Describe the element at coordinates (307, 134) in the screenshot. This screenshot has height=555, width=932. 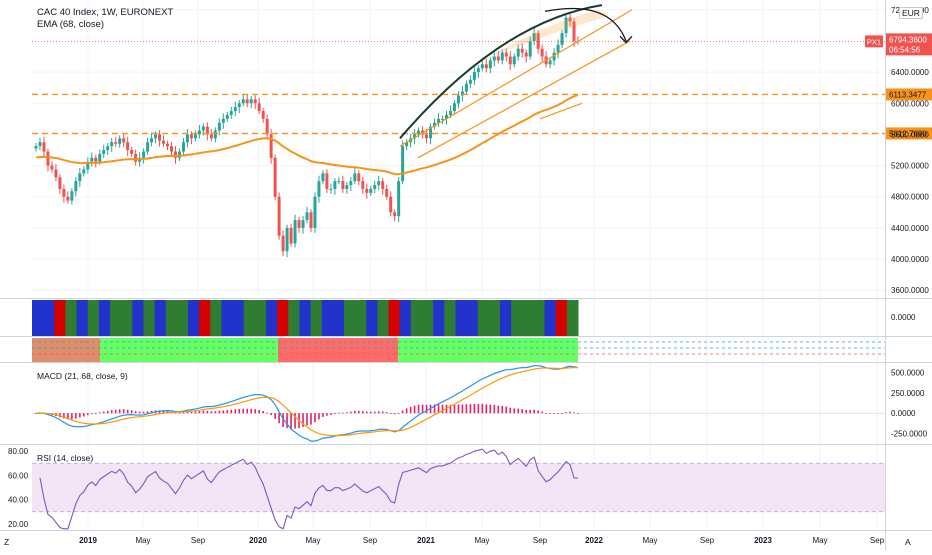
I see `ema-line` at that location.